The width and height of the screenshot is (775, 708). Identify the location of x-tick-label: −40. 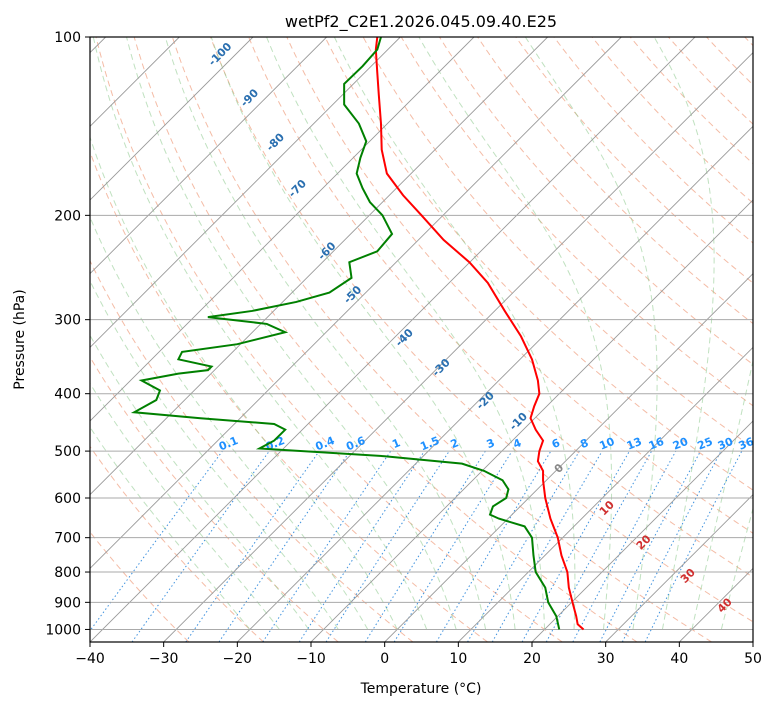
(90, 659).